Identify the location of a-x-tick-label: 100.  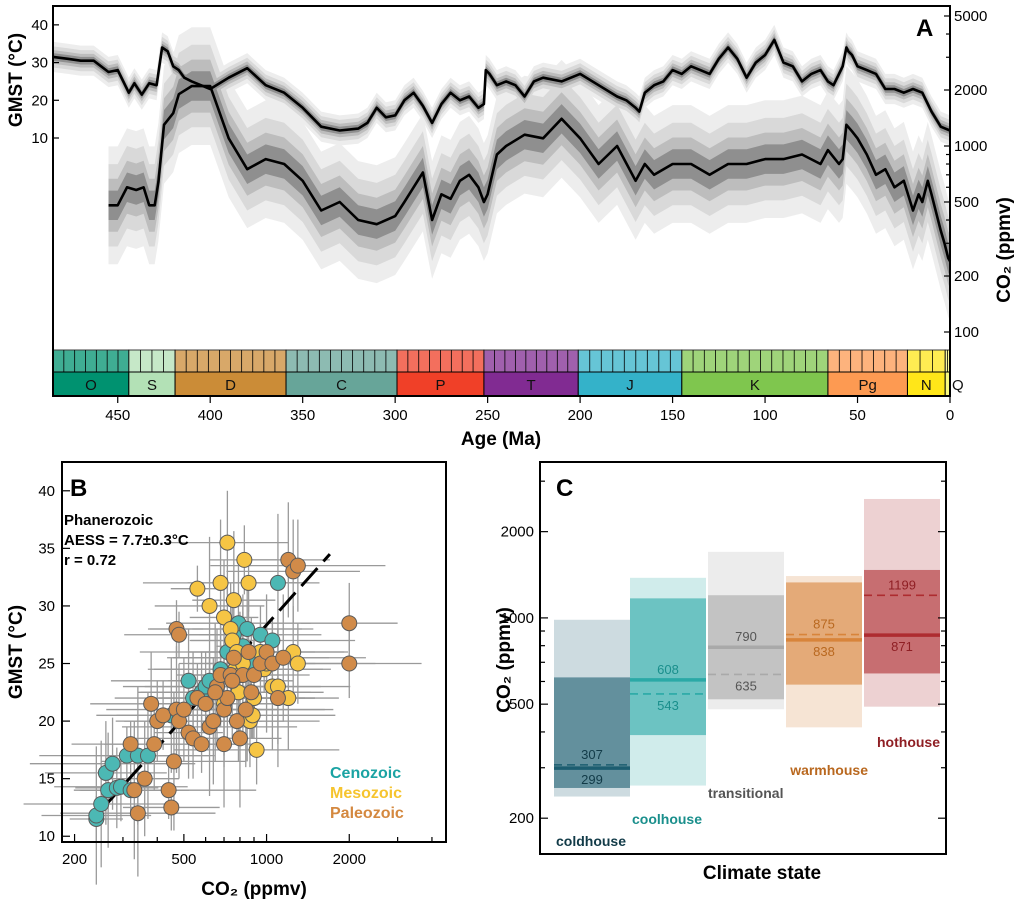
(765, 415).